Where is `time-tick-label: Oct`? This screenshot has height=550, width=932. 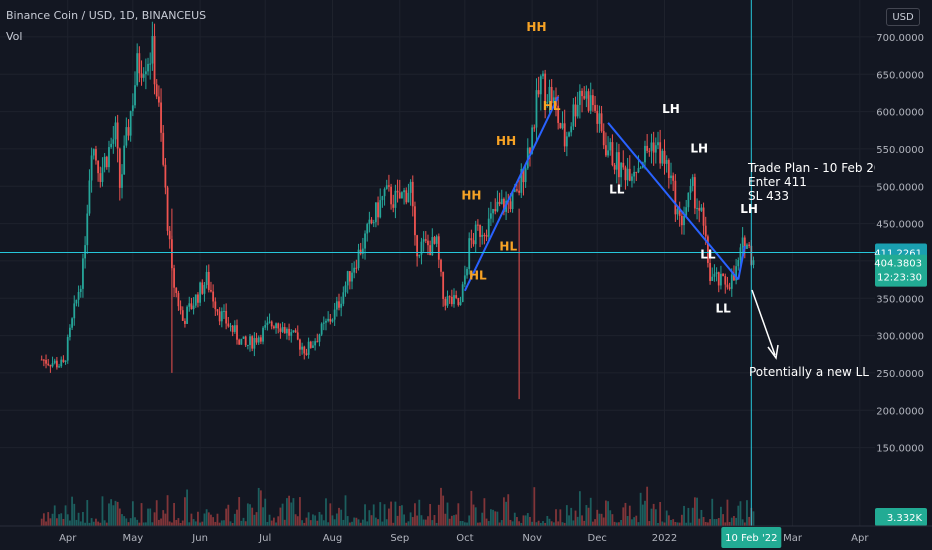
time-tick-label: Oct is located at coordinates (464, 538).